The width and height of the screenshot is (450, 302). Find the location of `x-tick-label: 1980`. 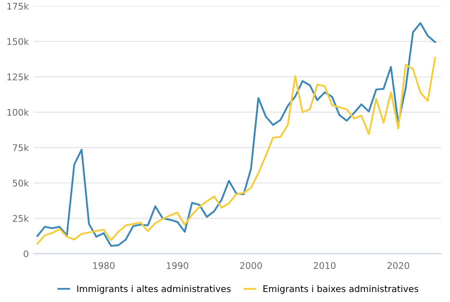

x-tick-label: 1980 is located at coordinates (104, 265).